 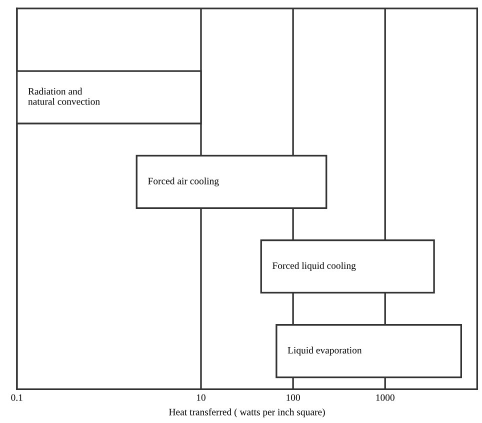 I want to click on x-tick-label: 1000, so click(x=385, y=397).